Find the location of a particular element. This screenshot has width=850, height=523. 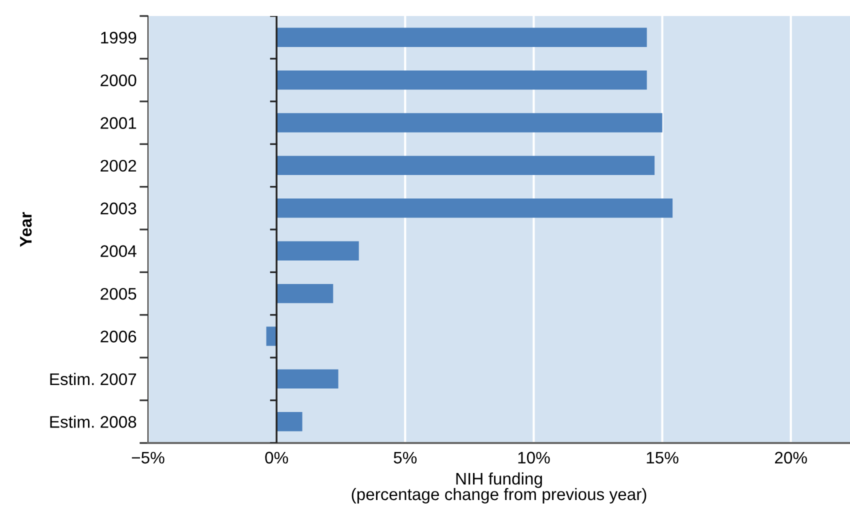

x-tick-label: 10% is located at coordinates (534, 458).